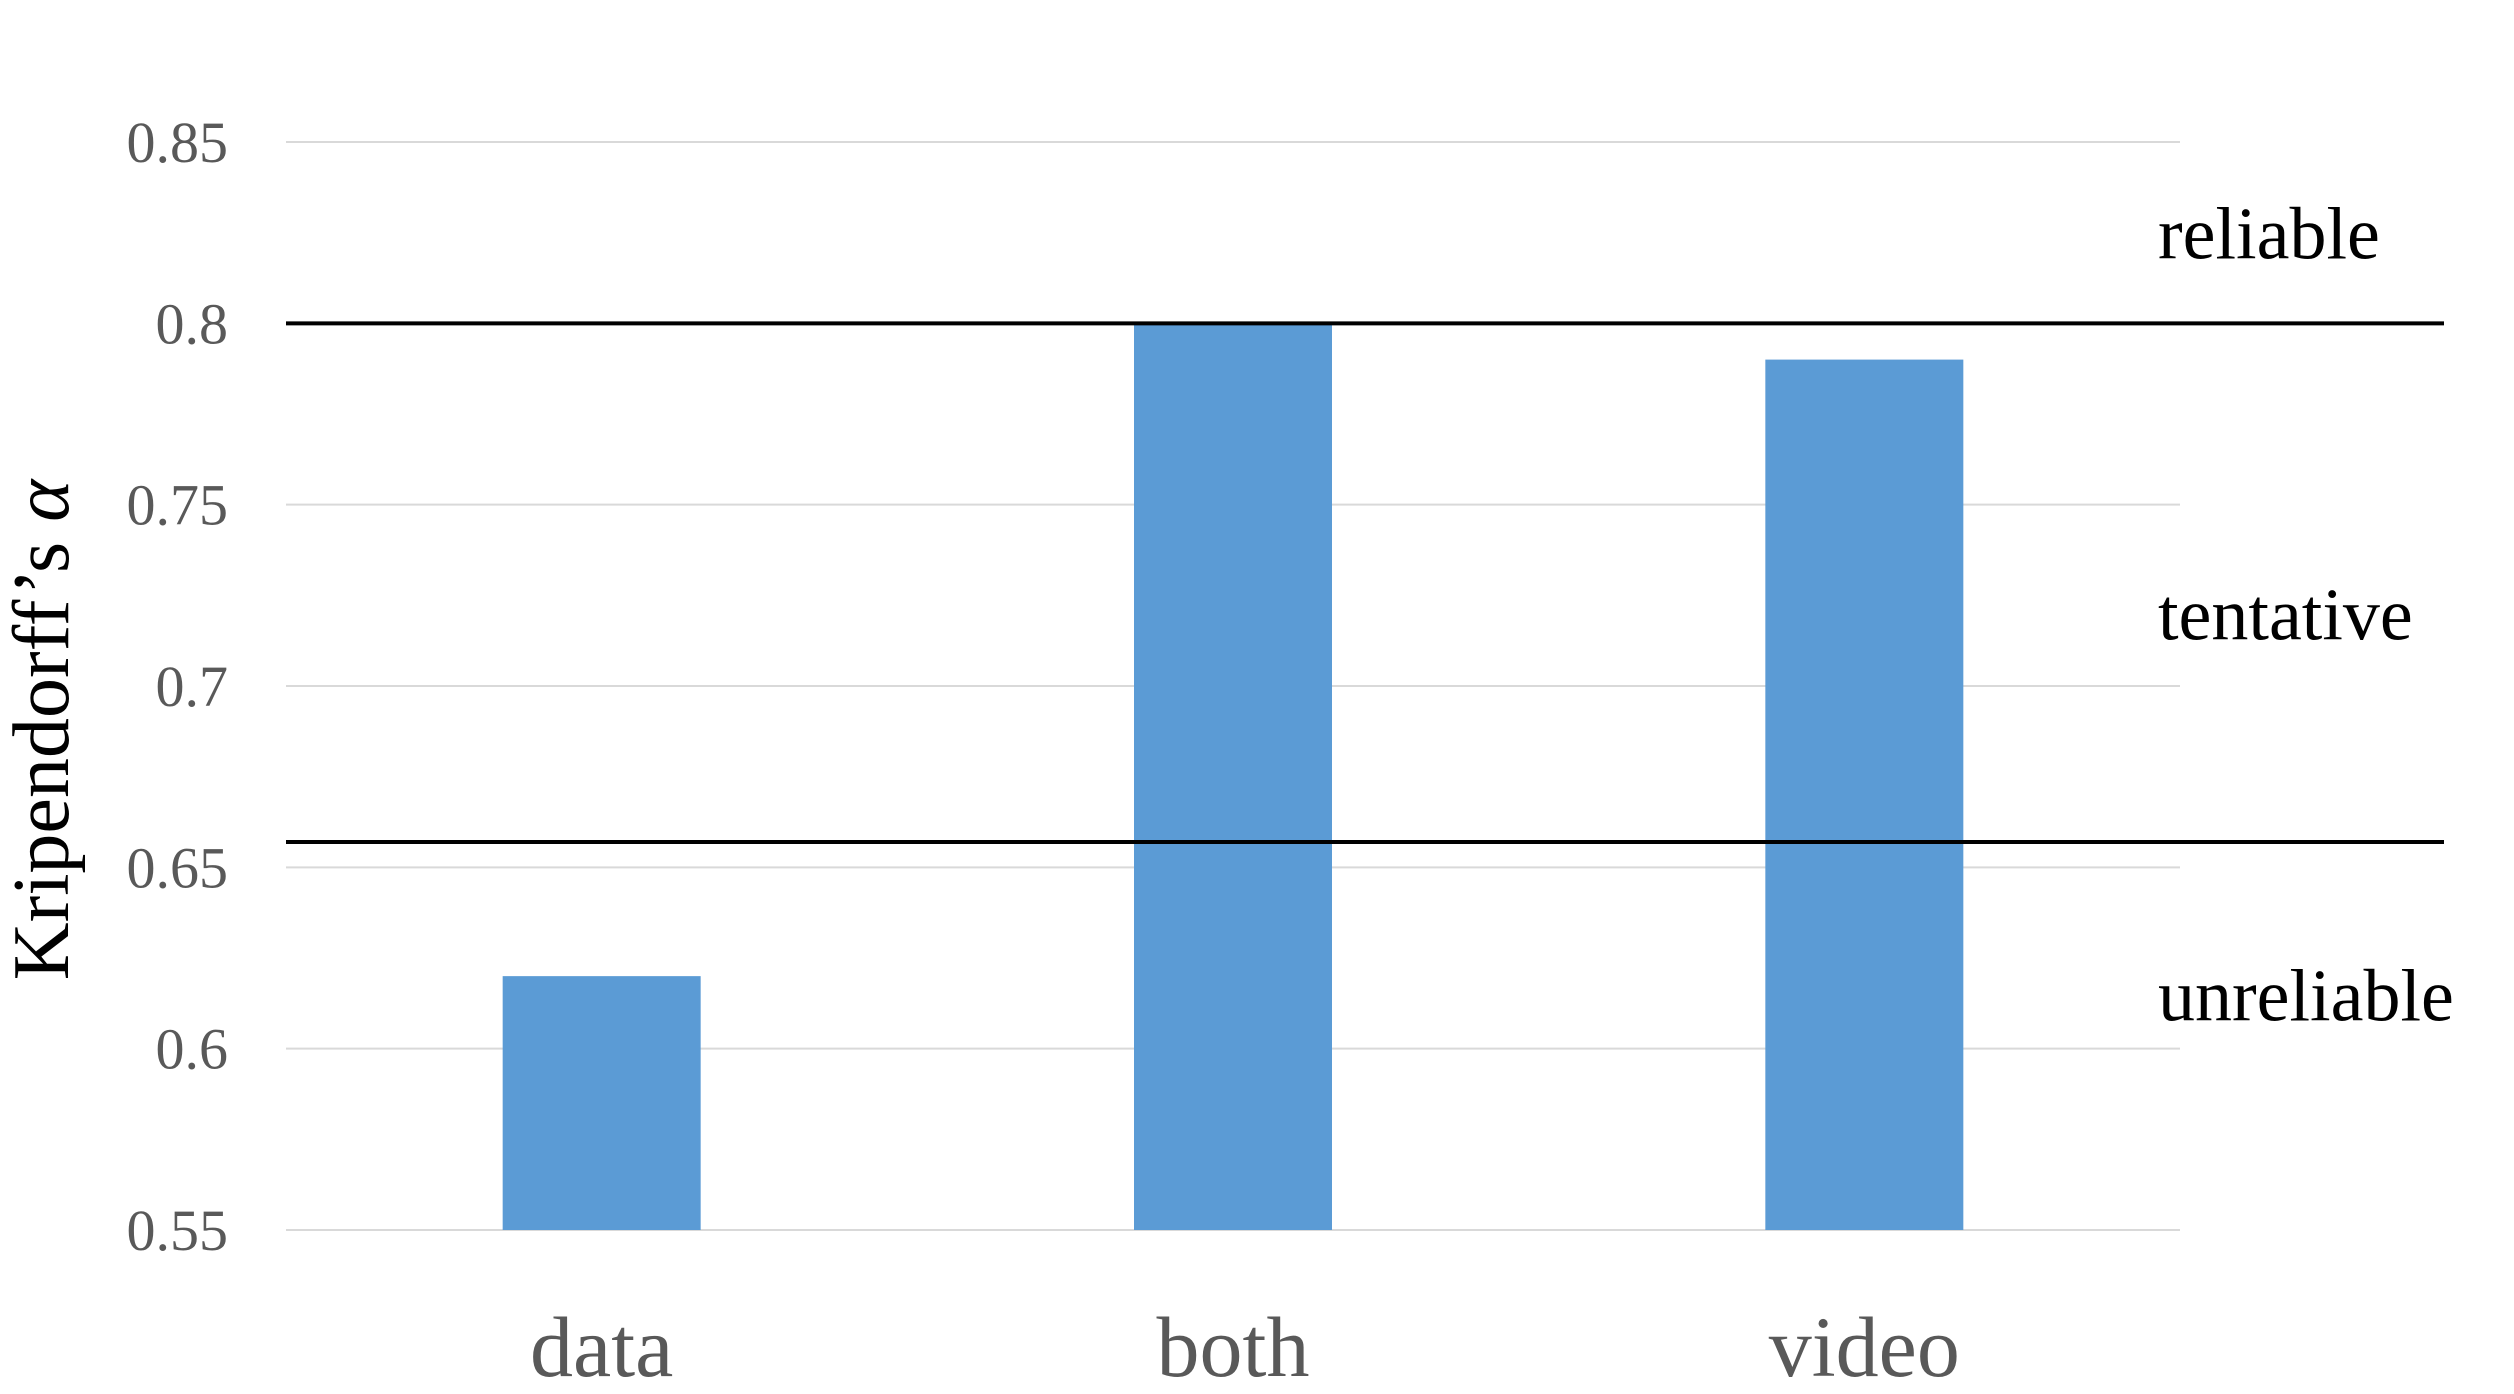 The height and width of the screenshot is (1394, 2514). I want to click on x-axis-labels: data both video, so click(1245, 1346).